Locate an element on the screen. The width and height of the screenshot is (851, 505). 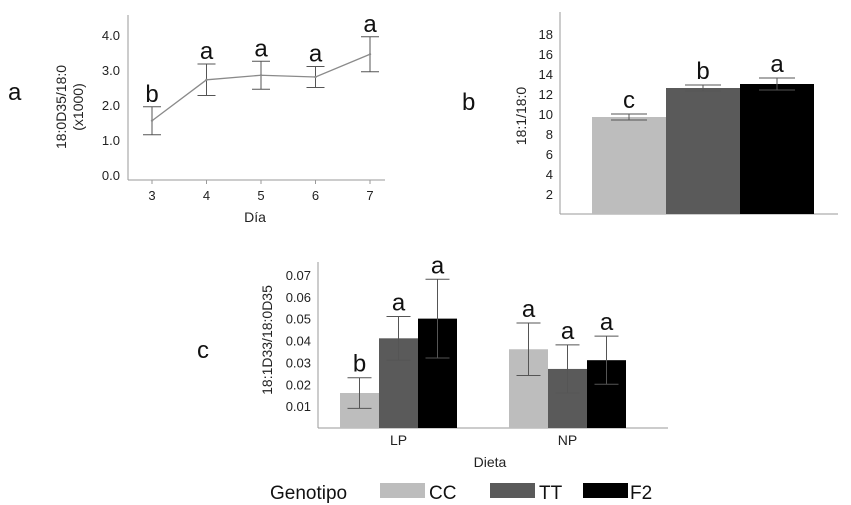
panel-label-c: c is located at coordinates (203, 350).